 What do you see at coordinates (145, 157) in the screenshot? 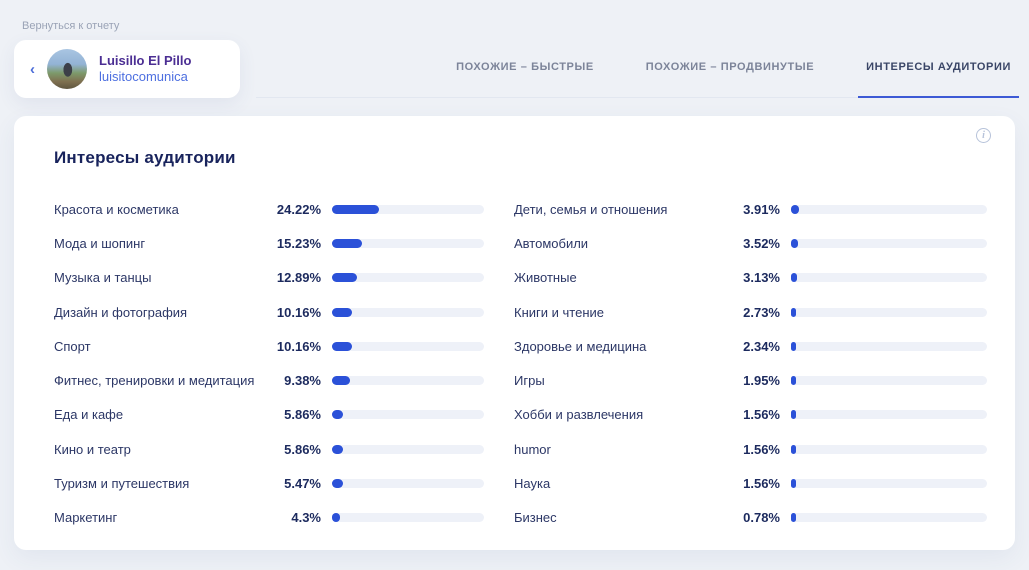
I see `section-title: Интересы аудитории` at bounding box center [145, 157].